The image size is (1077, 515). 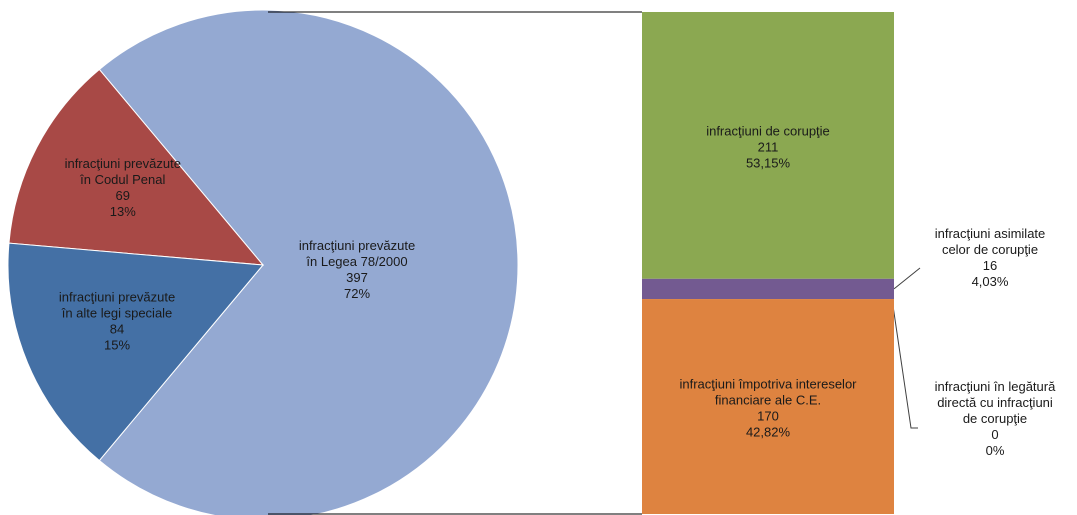 I want to click on bar-segment-infractiuni-de-coruptie, so click(x=768, y=145).